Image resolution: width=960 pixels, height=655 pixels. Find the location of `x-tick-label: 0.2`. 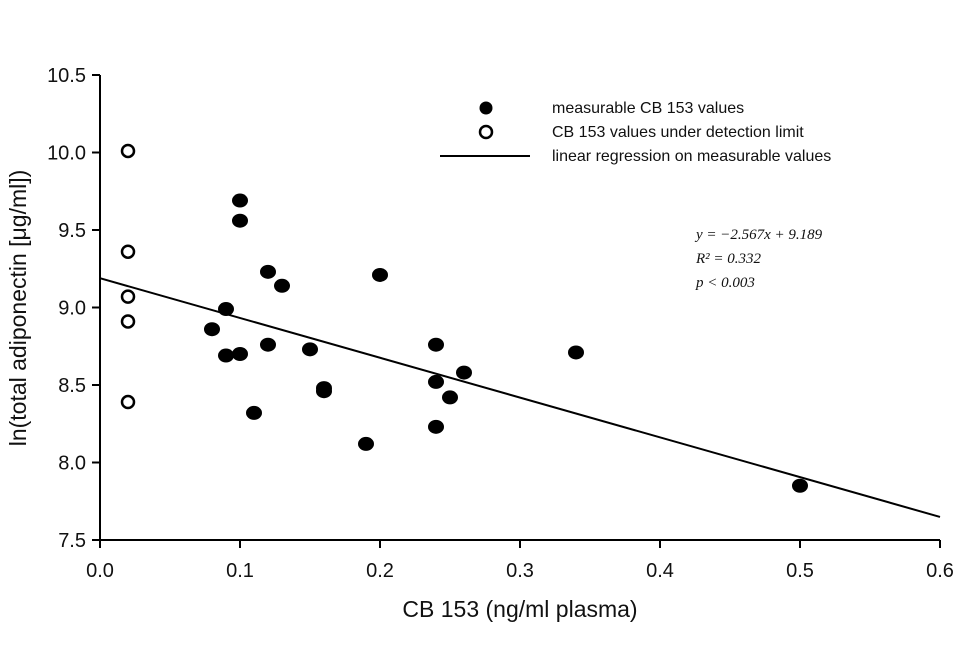

x-tick-label: 0.2 is located at coordinates (380, 571).